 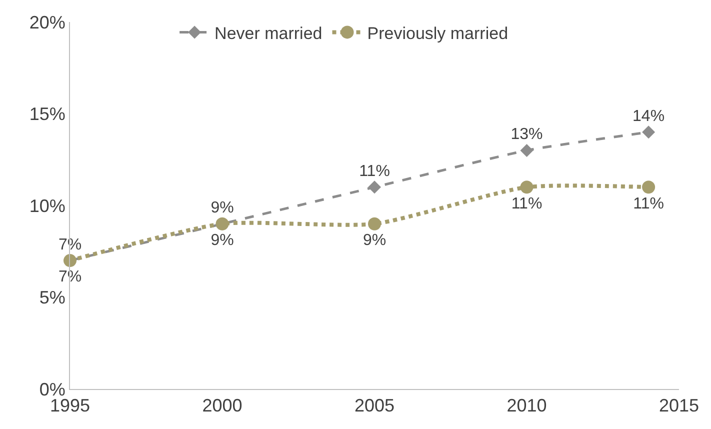 I want to click on y-tick-label: 15%, so click(x=47, y=114).